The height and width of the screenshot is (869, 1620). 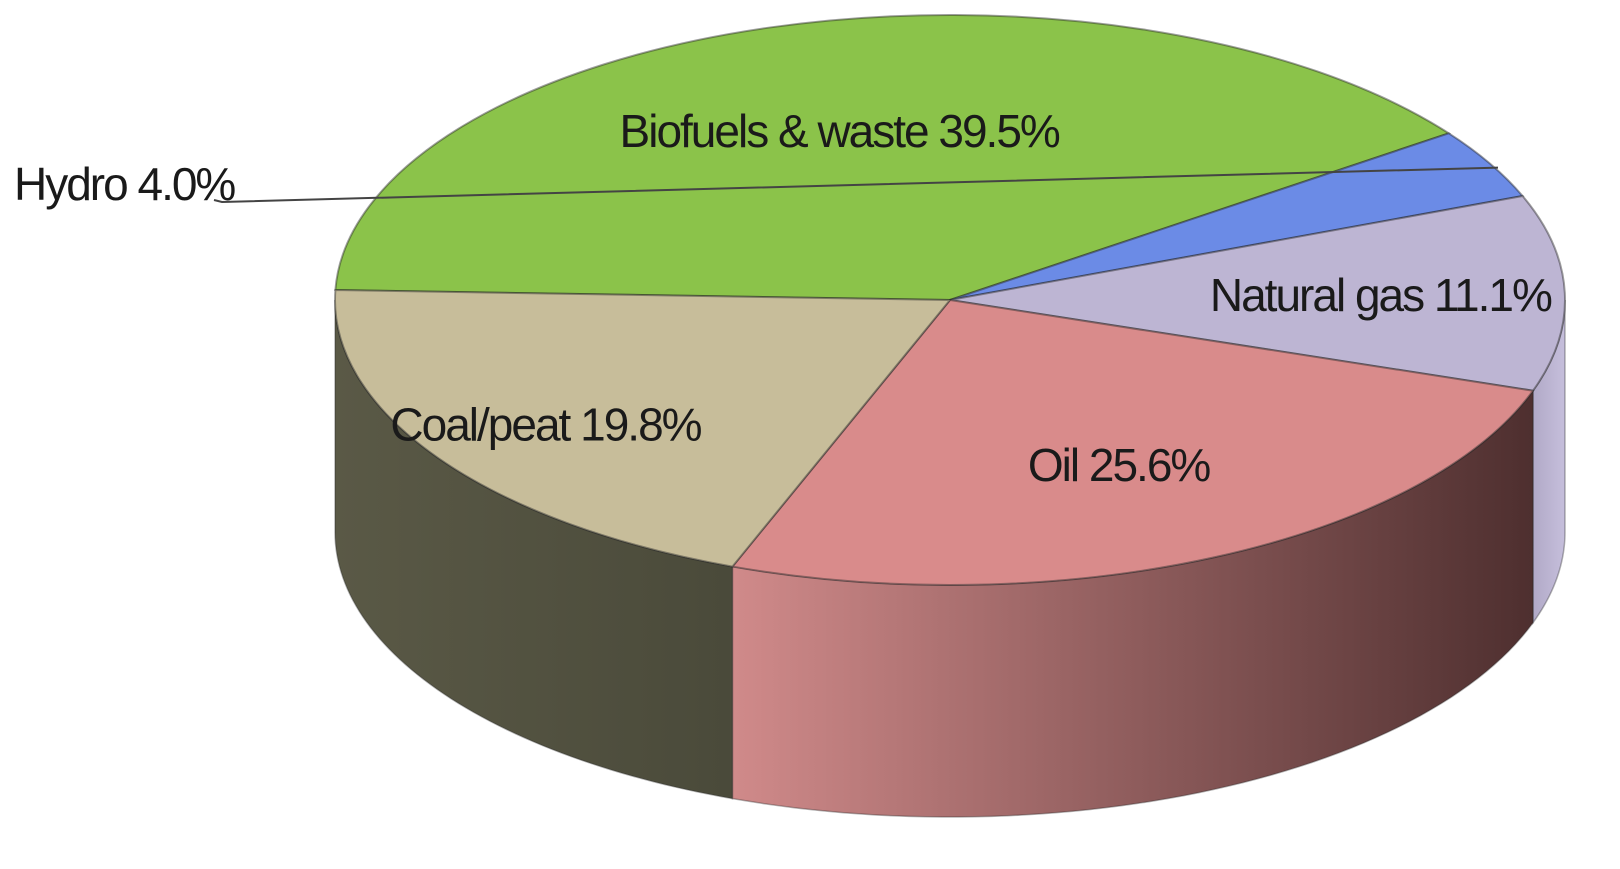 What do you see at coordinates (856, 185) in the screenshot?
I see `hydro-leader-line` at bounding box center [856, 185].